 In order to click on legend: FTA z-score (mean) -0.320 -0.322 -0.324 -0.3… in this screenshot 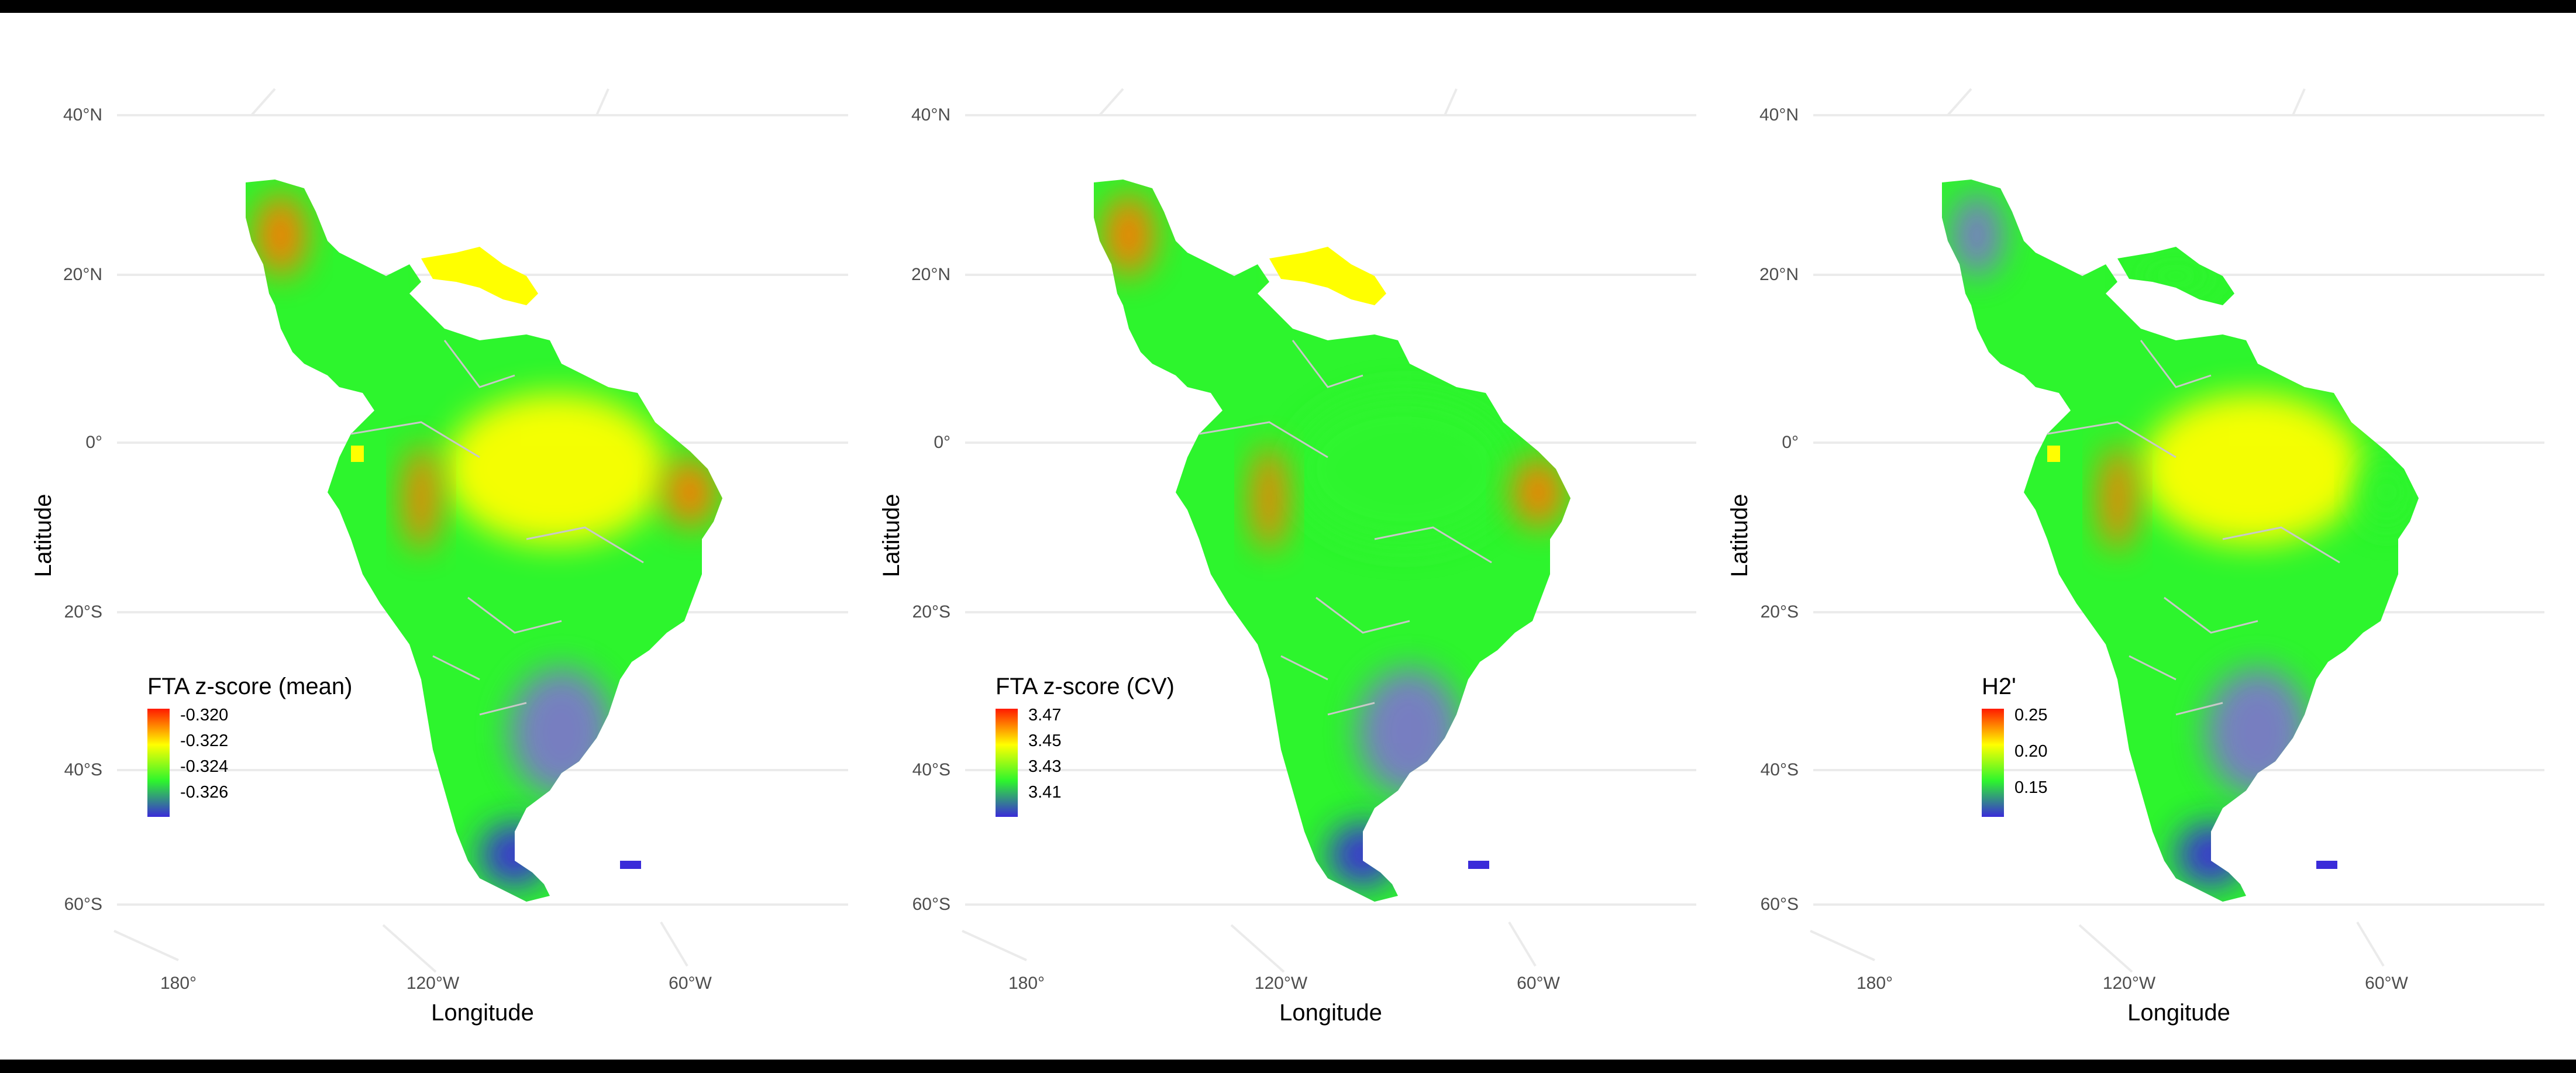, I will do `click(250, 745)`.